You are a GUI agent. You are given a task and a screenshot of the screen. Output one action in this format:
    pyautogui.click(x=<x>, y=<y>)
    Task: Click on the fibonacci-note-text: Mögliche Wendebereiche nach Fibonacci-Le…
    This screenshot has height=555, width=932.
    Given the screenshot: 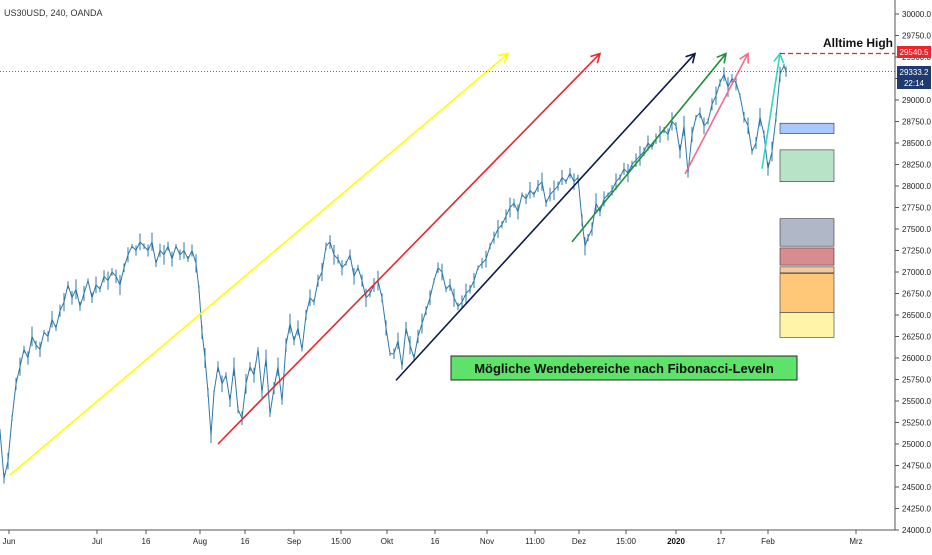 What is the action you would take?
    pyautogui.click(x=624, y=368)
    